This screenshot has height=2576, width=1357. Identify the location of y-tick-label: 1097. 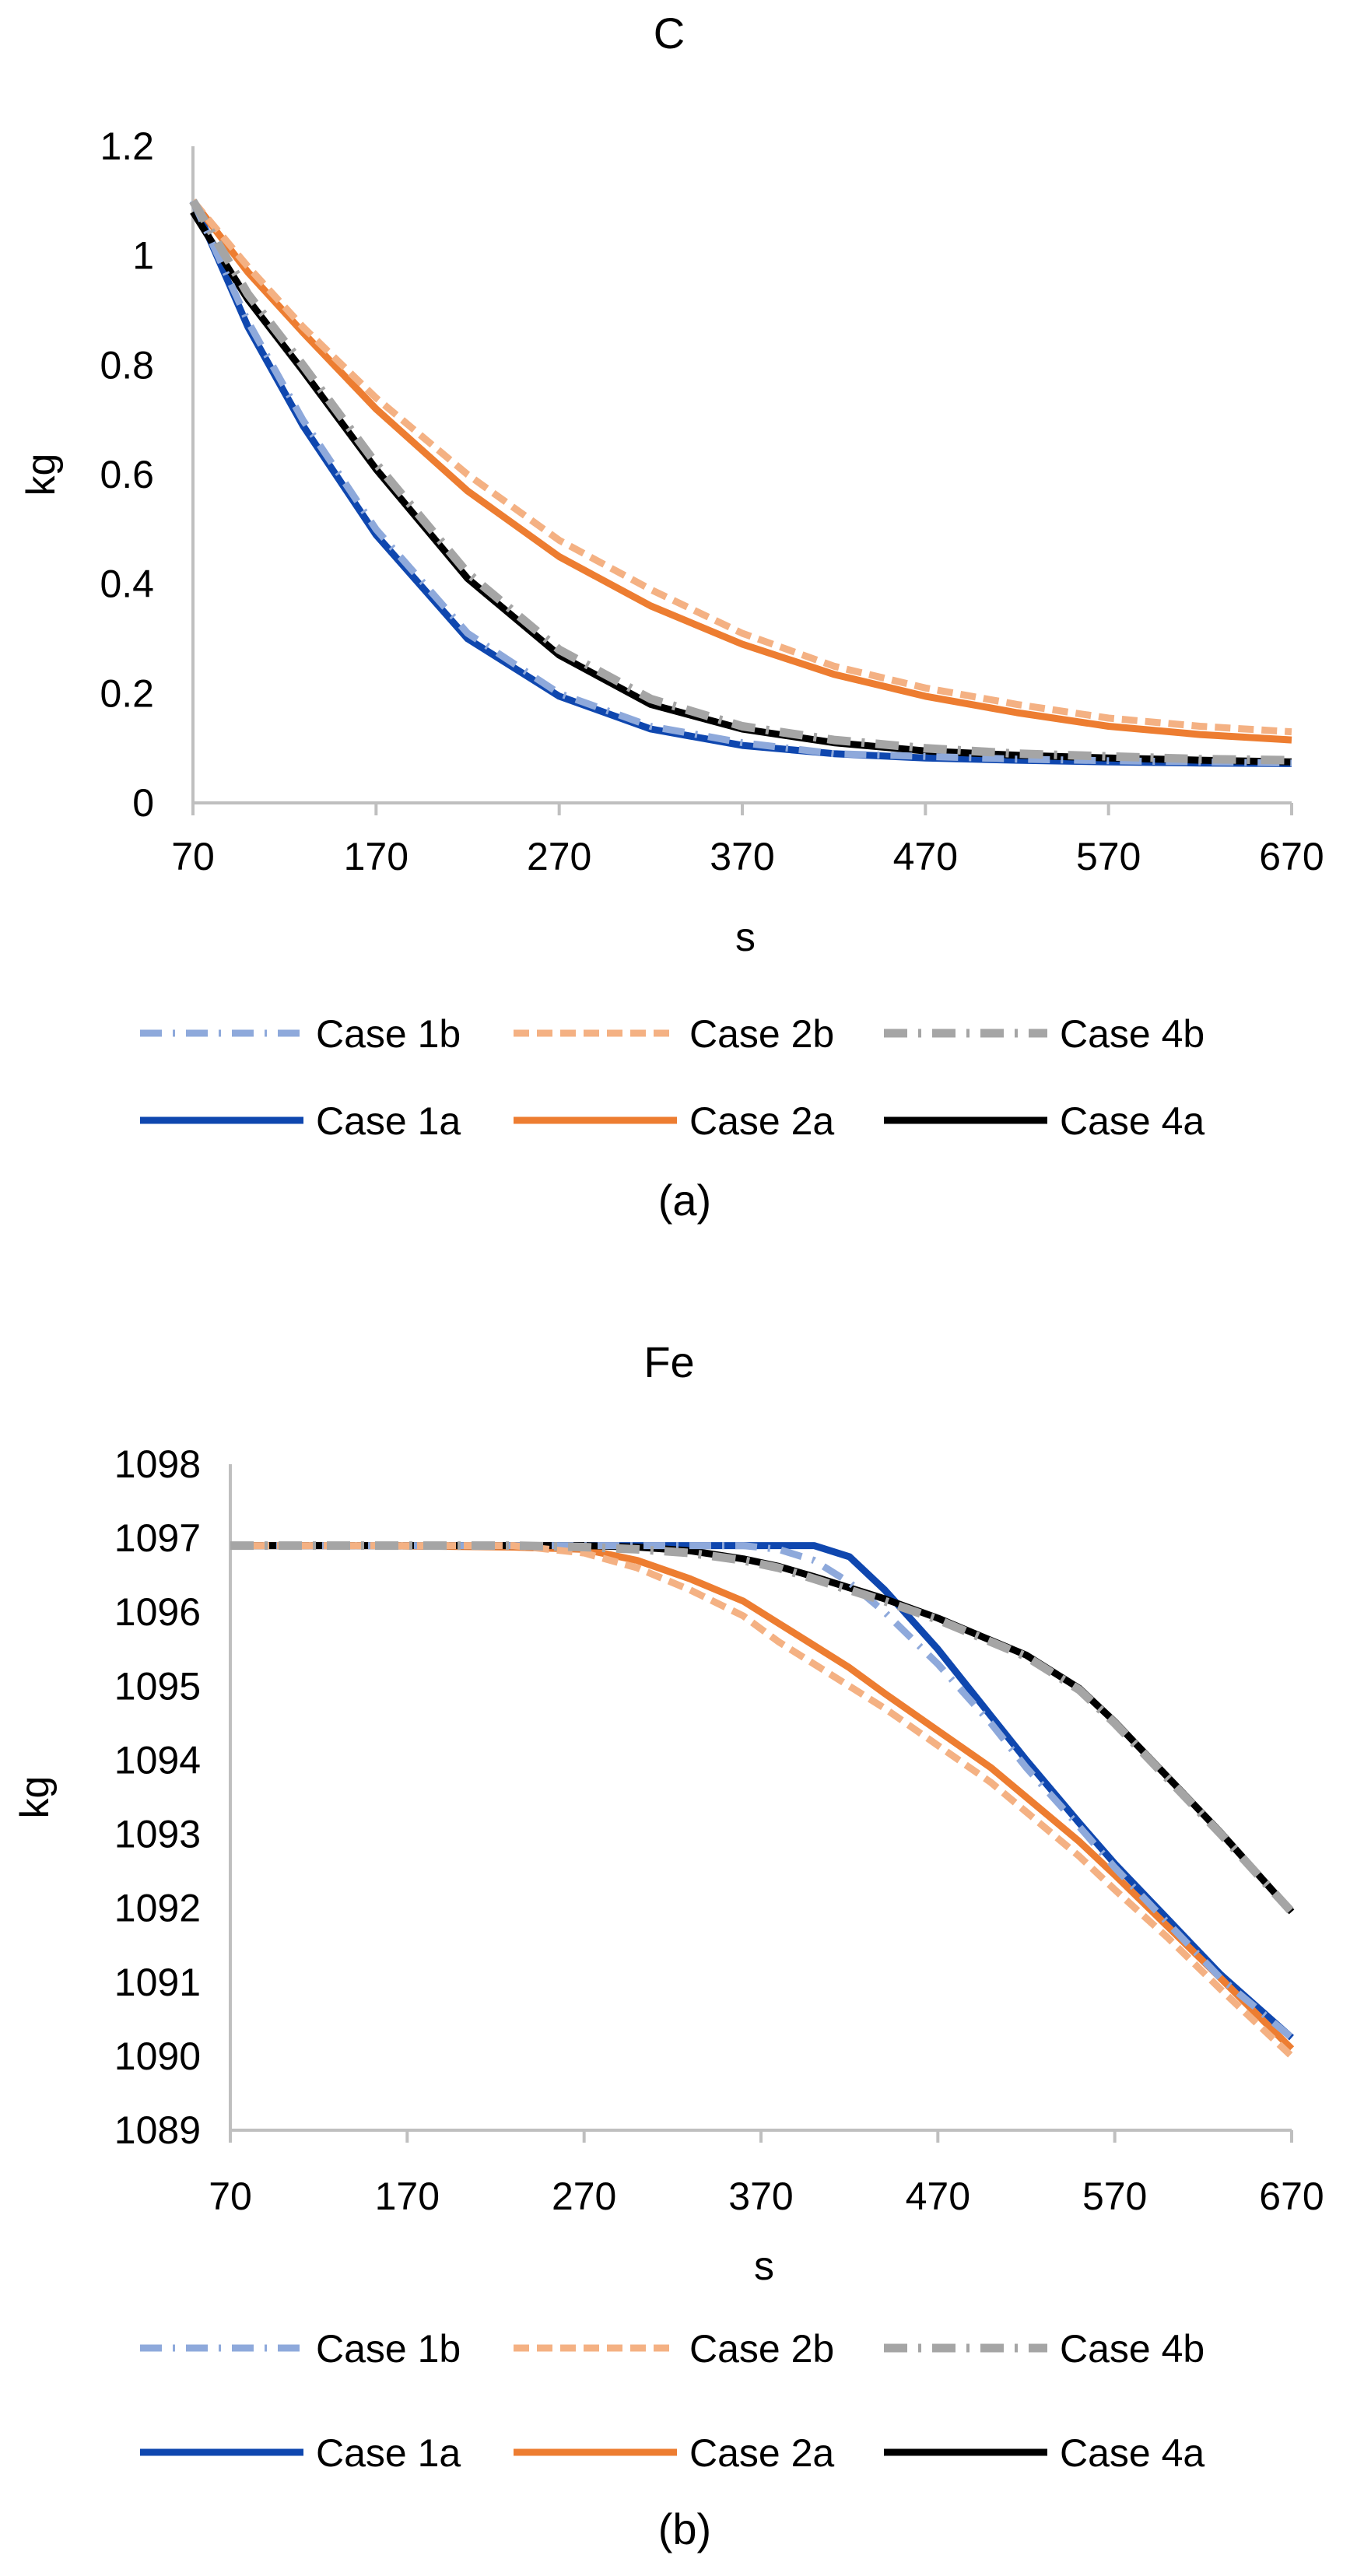
(157, 1538).